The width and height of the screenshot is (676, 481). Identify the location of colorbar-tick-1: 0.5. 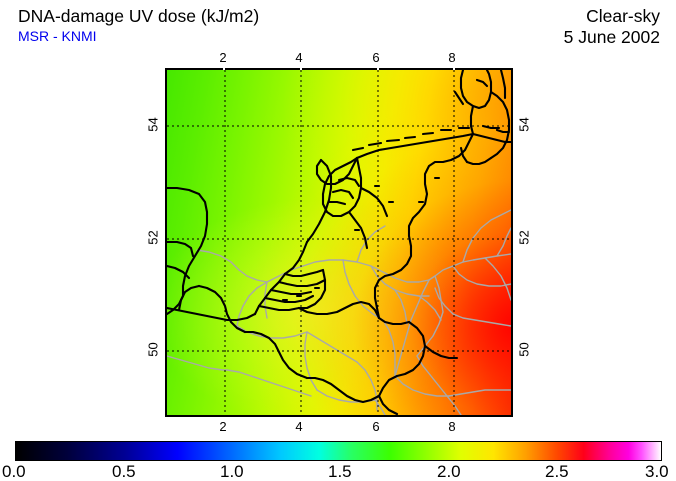
(124, 471).